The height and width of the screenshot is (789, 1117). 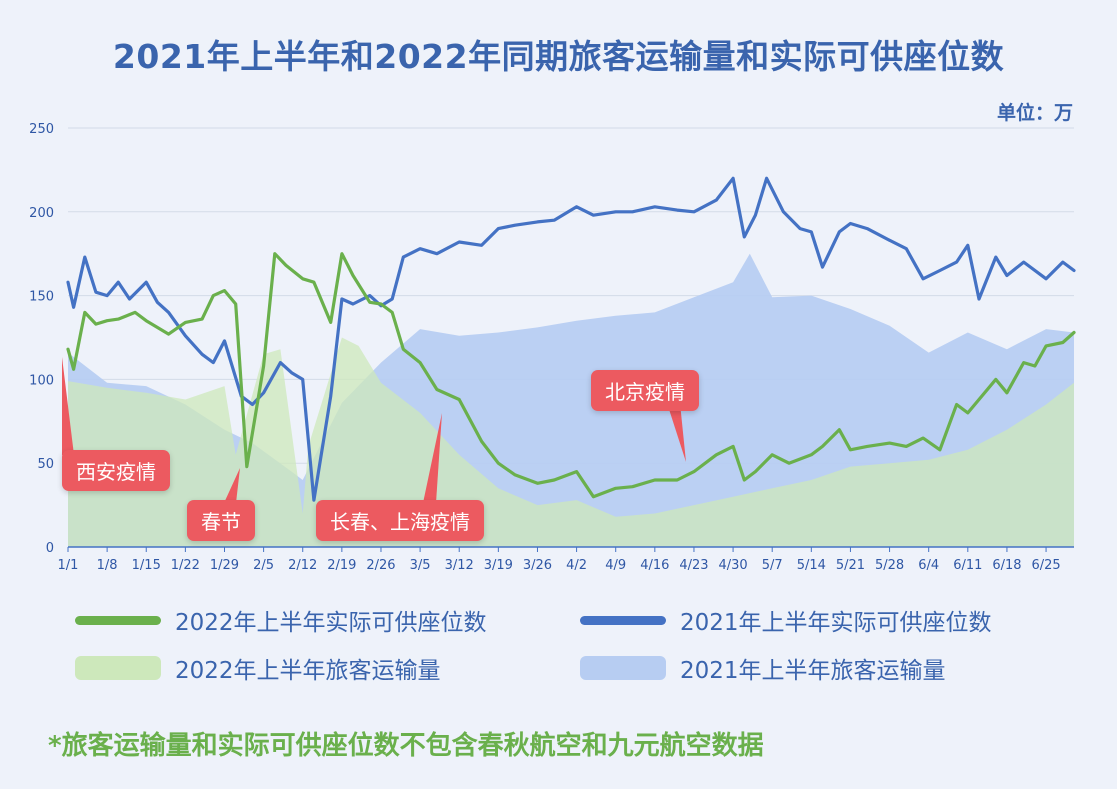 I want to click on annotation-beijing: 北京疫情, so click(x=645, y=390).